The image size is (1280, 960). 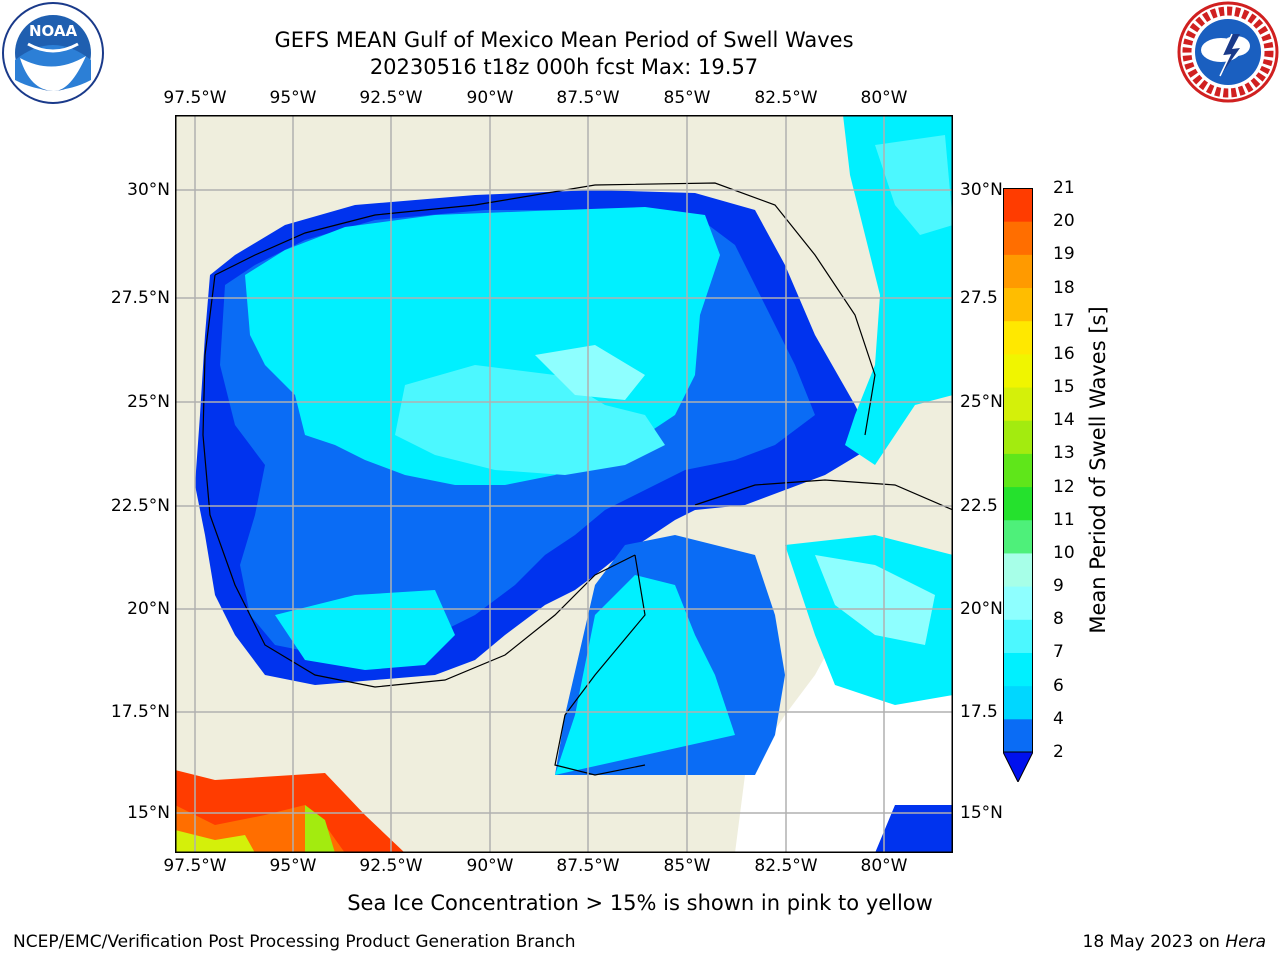 I want to click on colorbar-tick-label: 12, so click(x=1064, y=486).